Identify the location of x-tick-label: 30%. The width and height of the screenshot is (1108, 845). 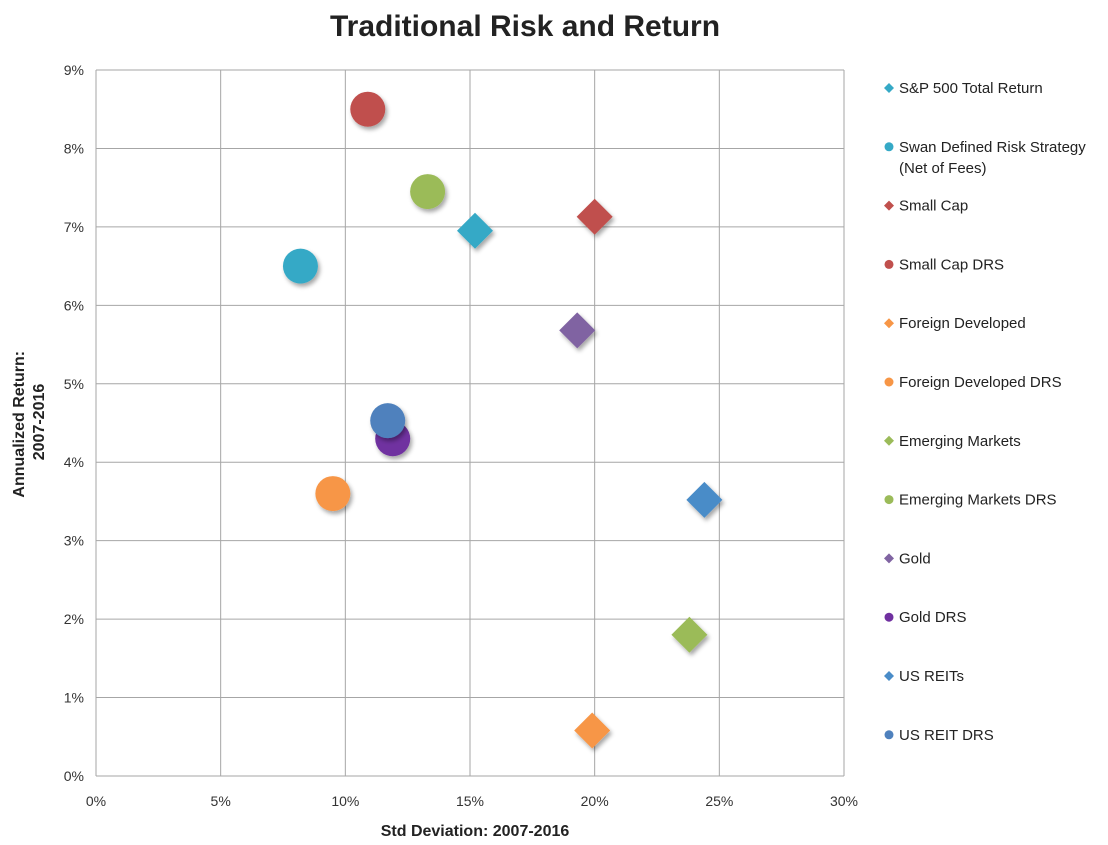
(844, 801).